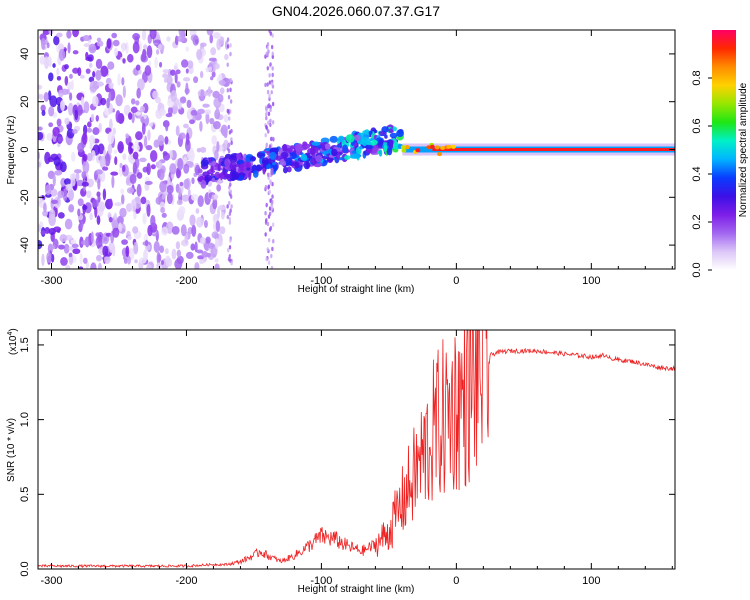 The width and height of the screenshot is (750, 600). I want to click on snr-scale-label: (x104), so click(13, 341).